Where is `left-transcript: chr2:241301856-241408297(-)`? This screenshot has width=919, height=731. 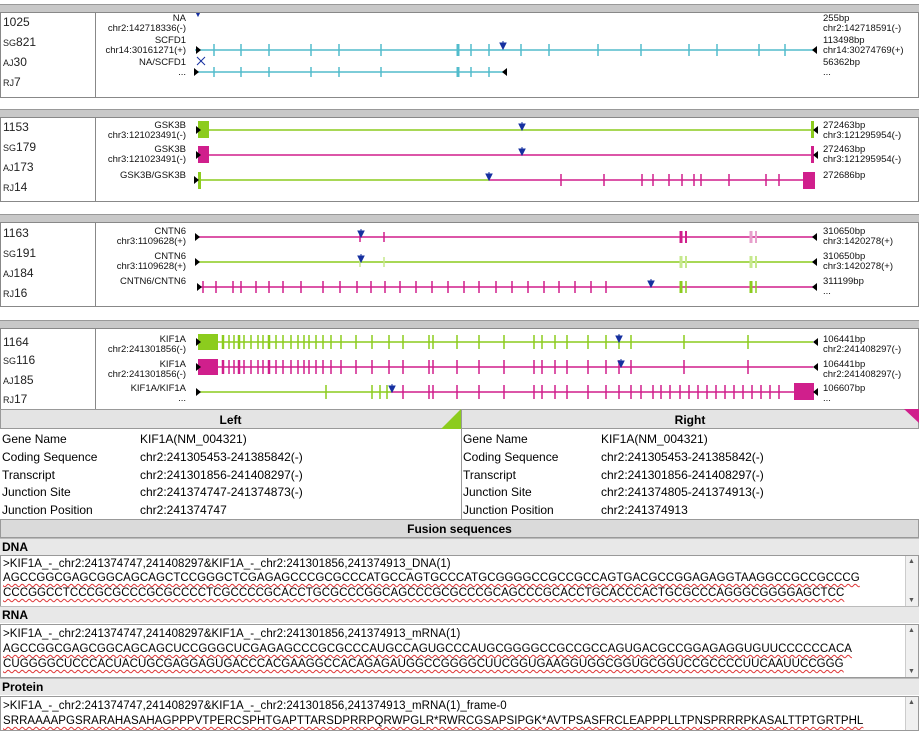 left-transcript: chr2:241301856-241408297(-) is located at coordinates (221, 475).